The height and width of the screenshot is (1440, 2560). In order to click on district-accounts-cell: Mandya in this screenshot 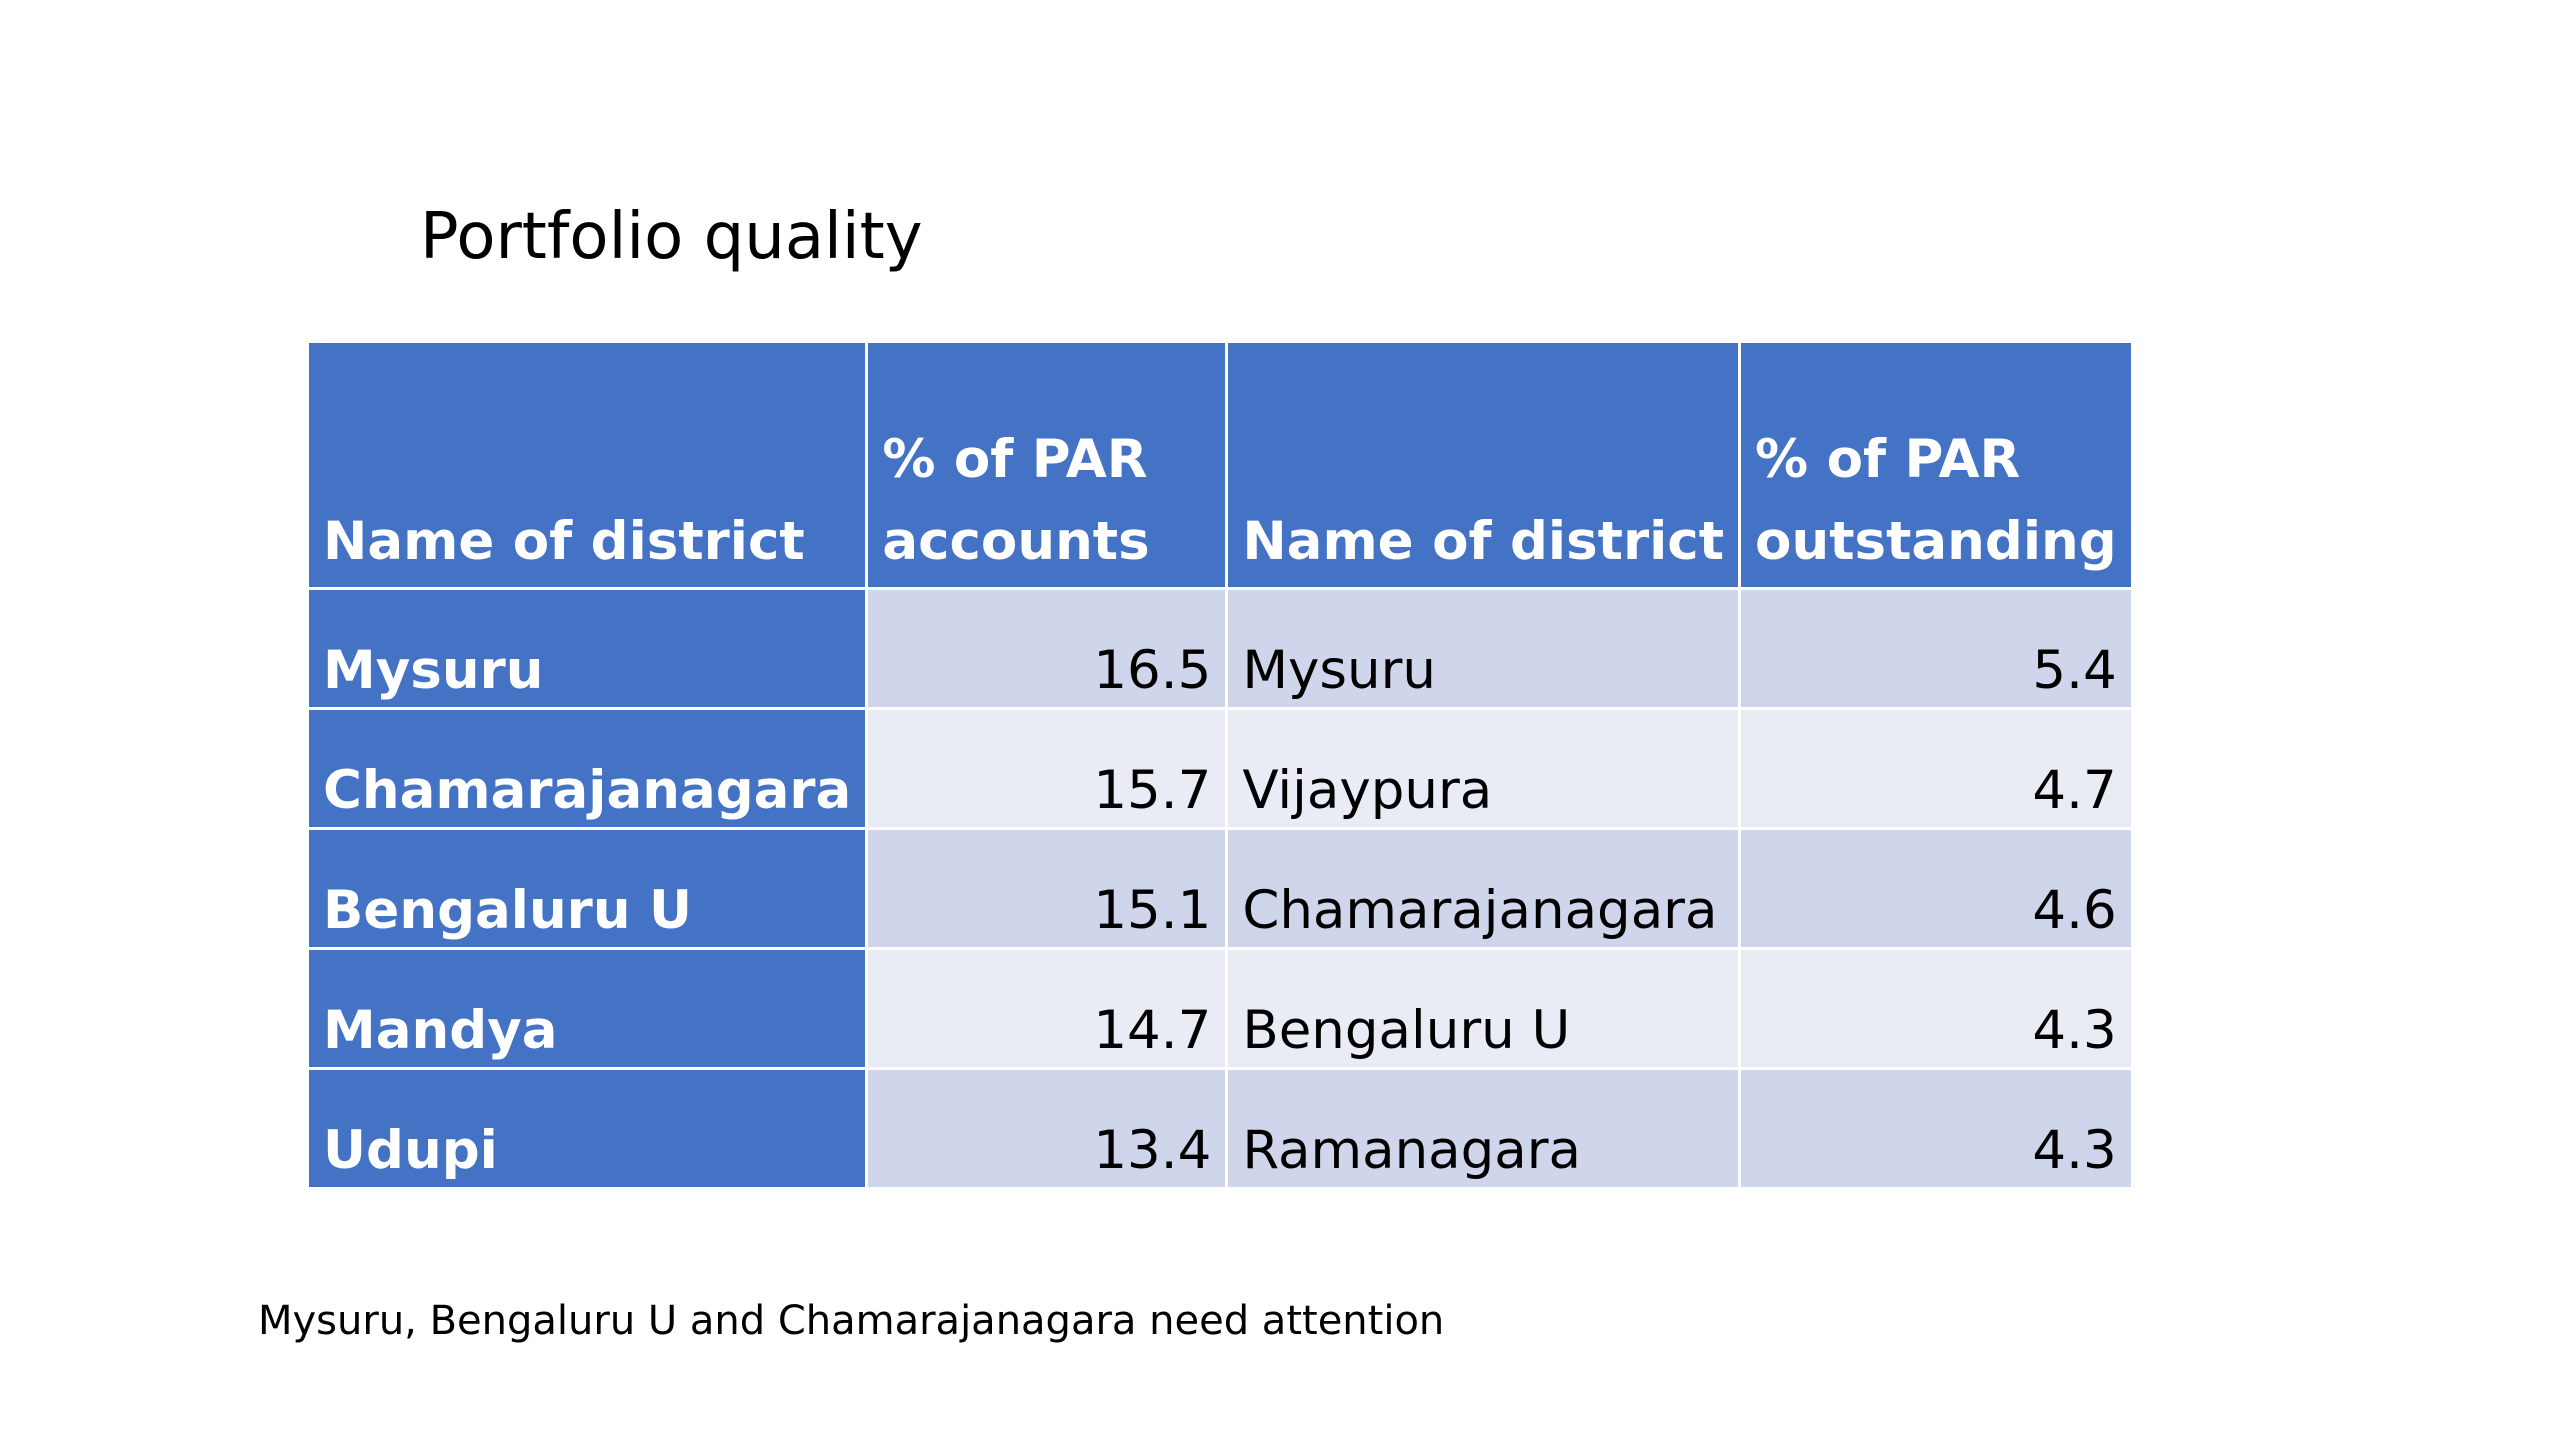, I will do `click(587, 1008)`.